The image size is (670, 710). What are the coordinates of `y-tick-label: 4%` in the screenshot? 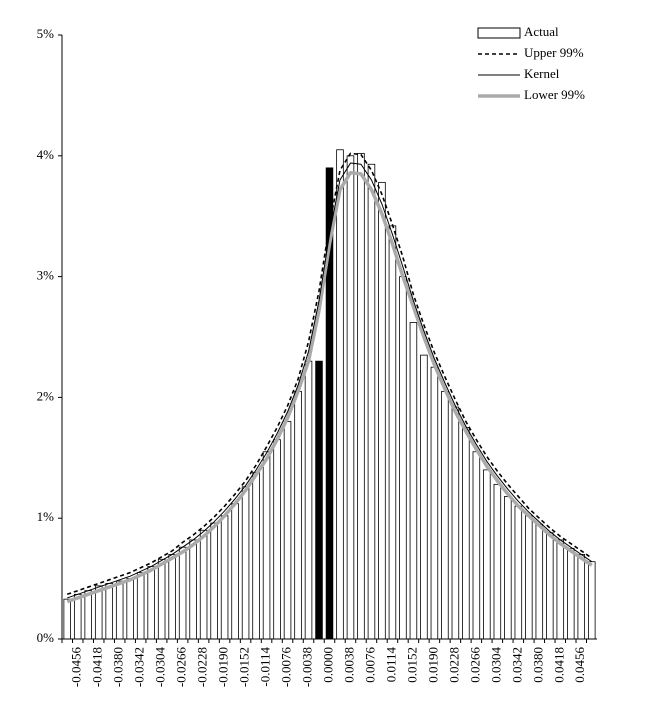 It's located at (46, 154).